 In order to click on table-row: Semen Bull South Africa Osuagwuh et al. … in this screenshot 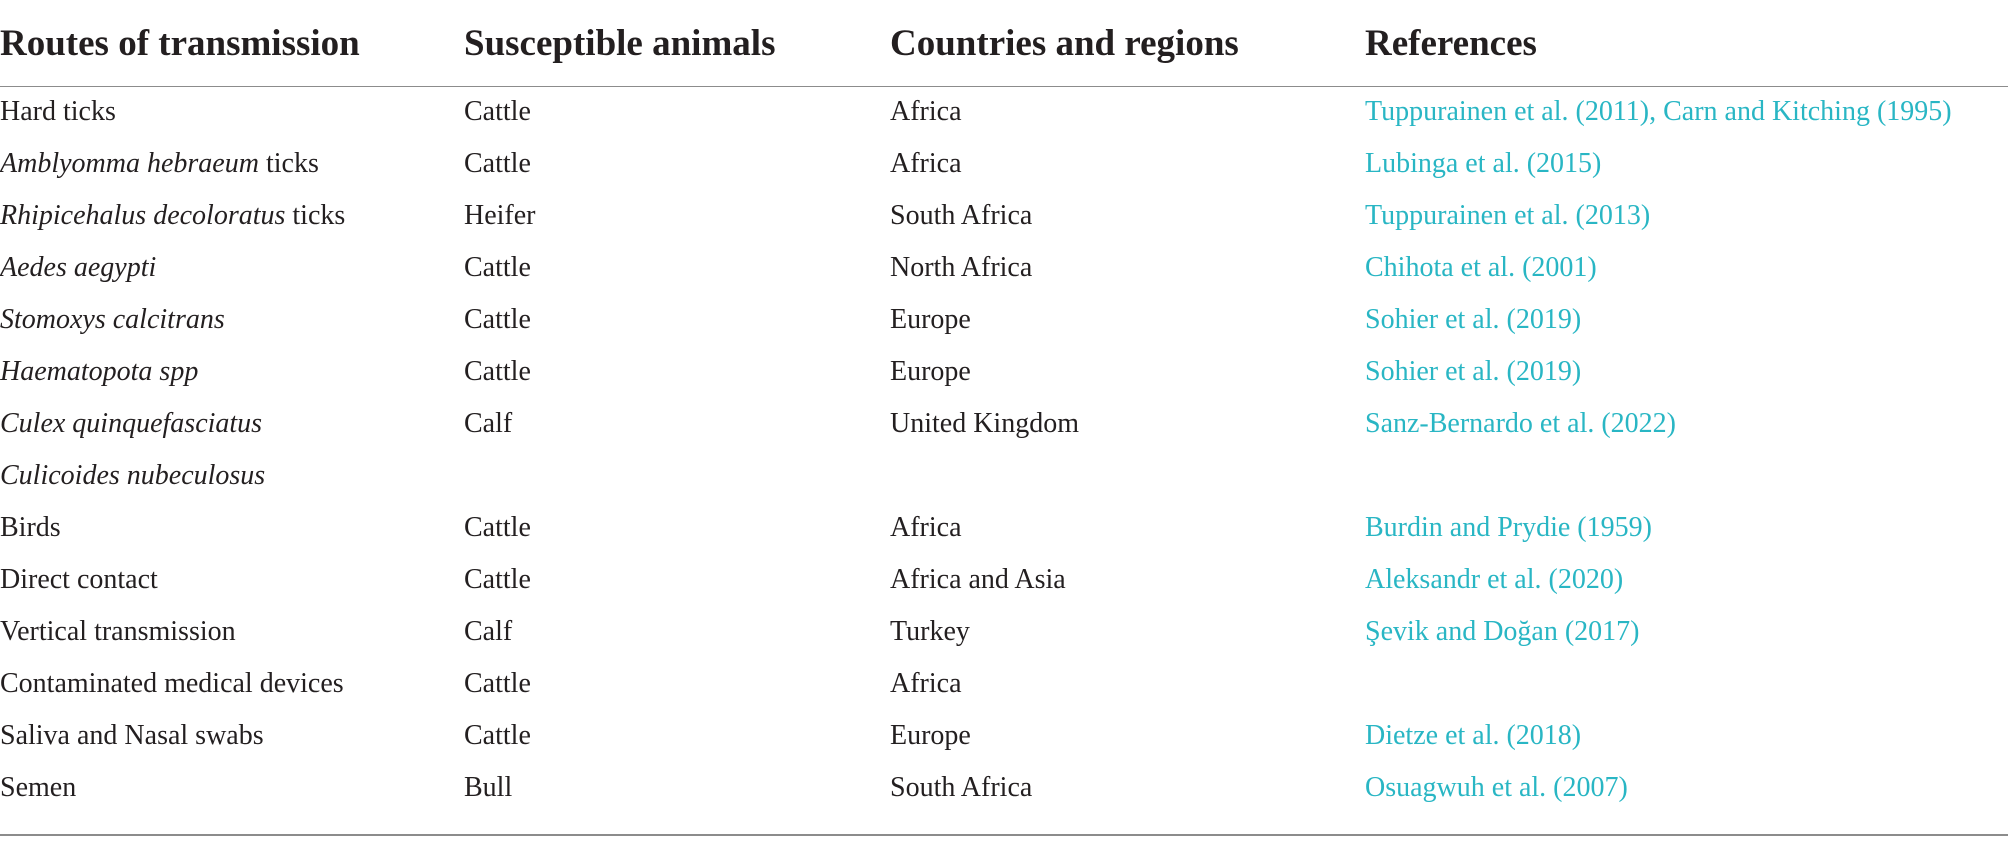, I will do `click(1004, 788)`.